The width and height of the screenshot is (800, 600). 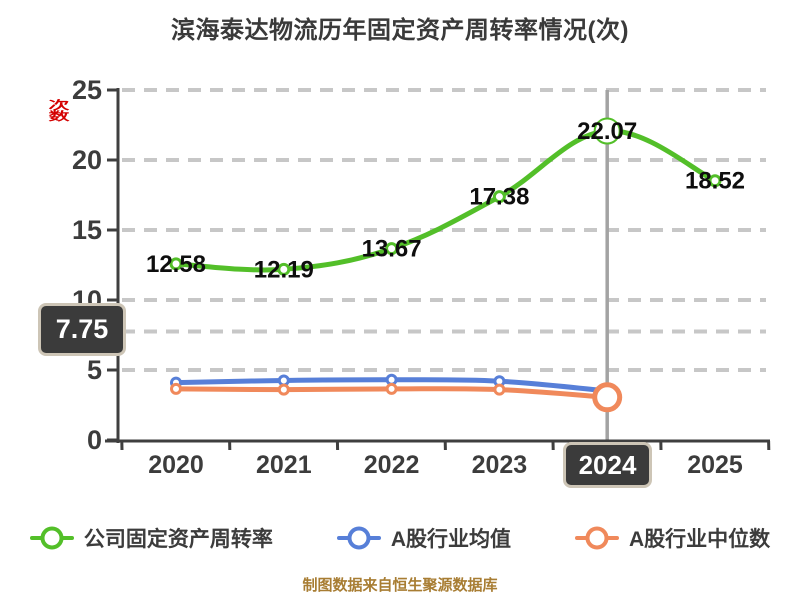 I want to click on x-tick-label: 2023, so click(x=500, y=465).